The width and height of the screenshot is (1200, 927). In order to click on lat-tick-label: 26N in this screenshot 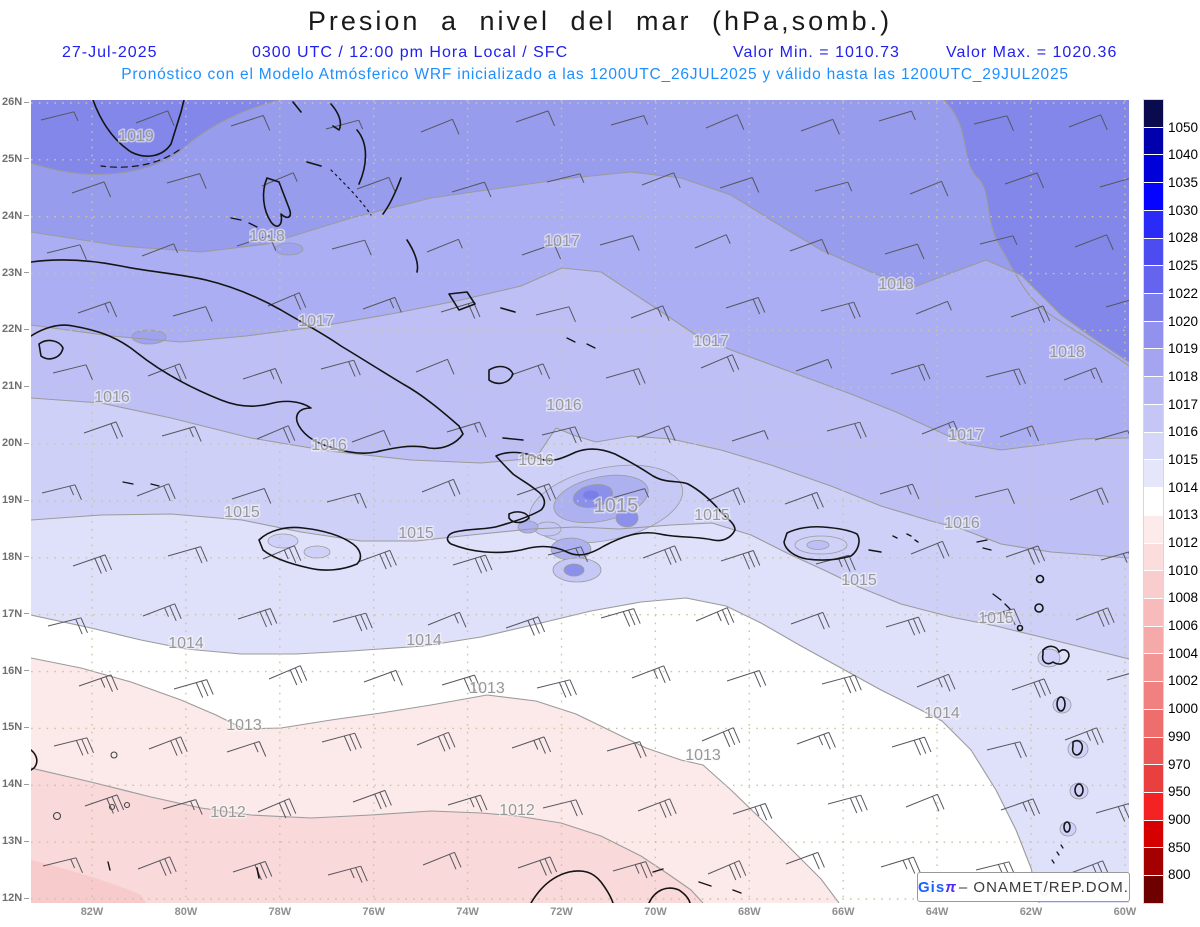, I will do `click(16, 102)`.